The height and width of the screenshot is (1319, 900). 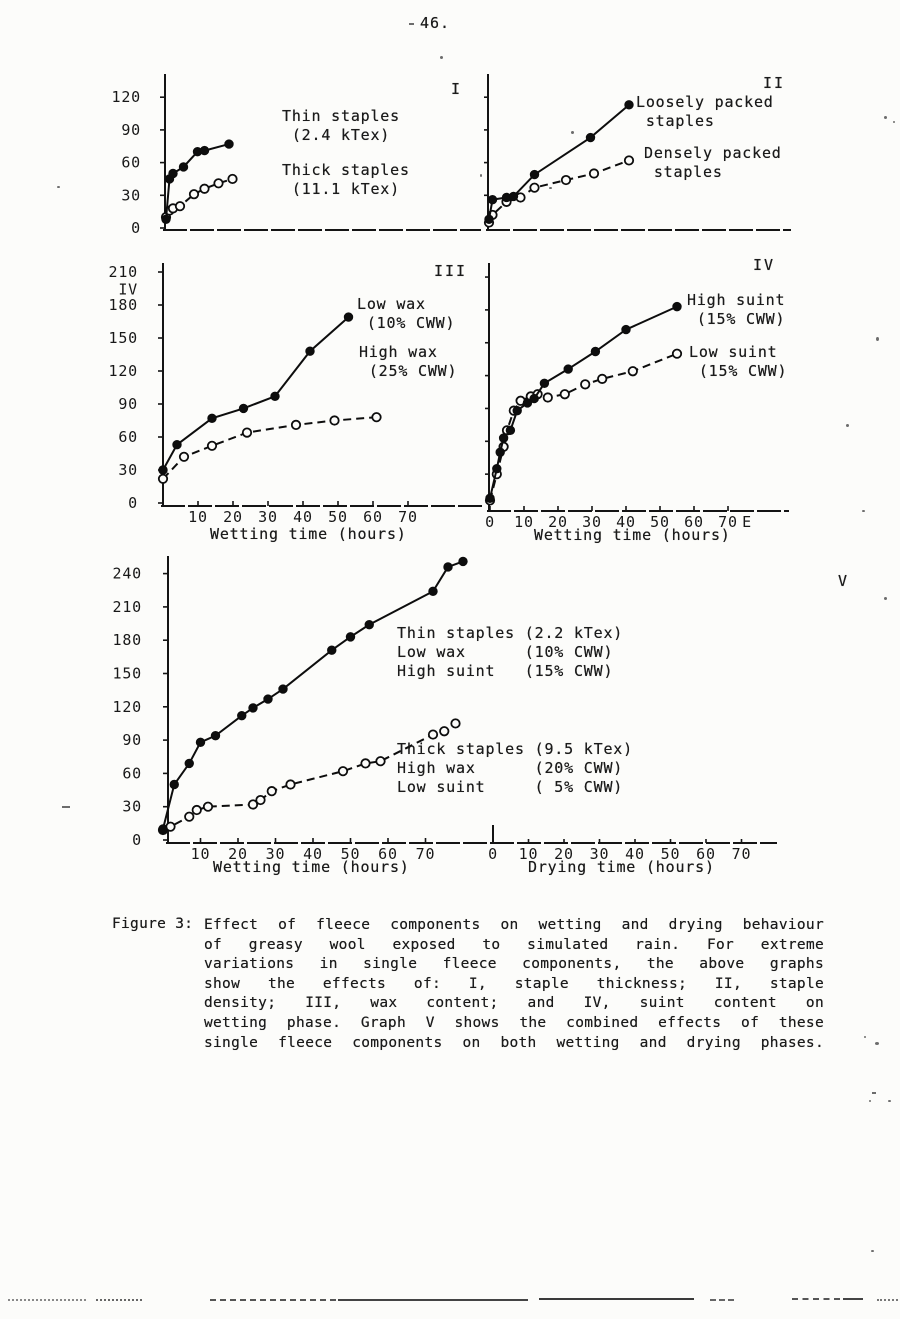 I want to click on V-x-tick-label: 20, so click(x=238, y=854).